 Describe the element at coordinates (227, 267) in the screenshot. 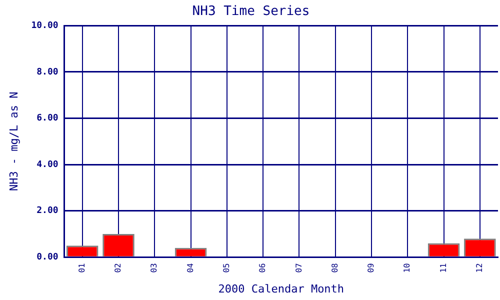

I see `x-tick-label: 05` at that location.